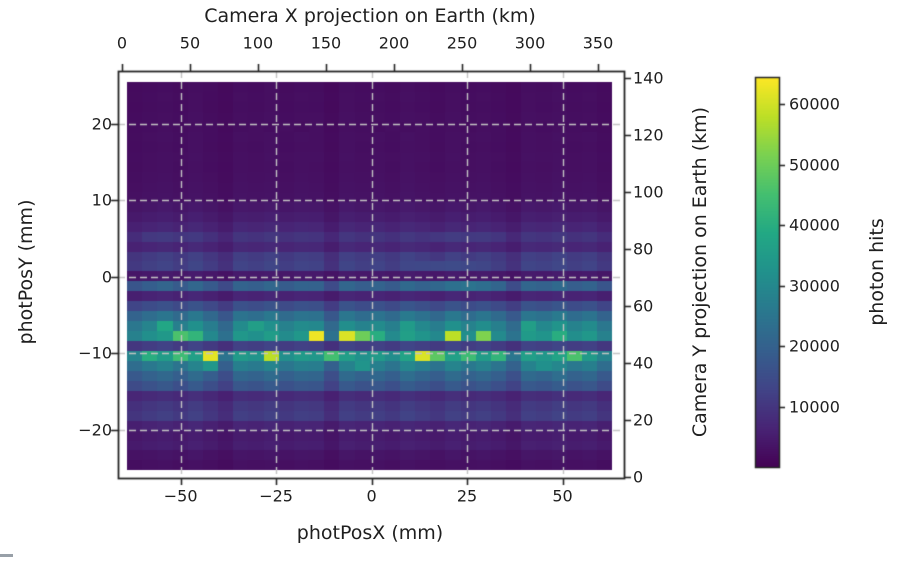  I want to click on y-axis-tick-label: −10, so click(95, 353).